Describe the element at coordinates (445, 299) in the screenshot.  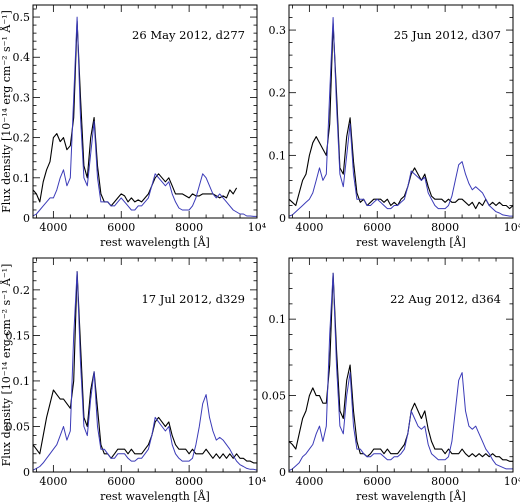
I see `epoch-annotation: 22 Aug 2012, d364` at that location.